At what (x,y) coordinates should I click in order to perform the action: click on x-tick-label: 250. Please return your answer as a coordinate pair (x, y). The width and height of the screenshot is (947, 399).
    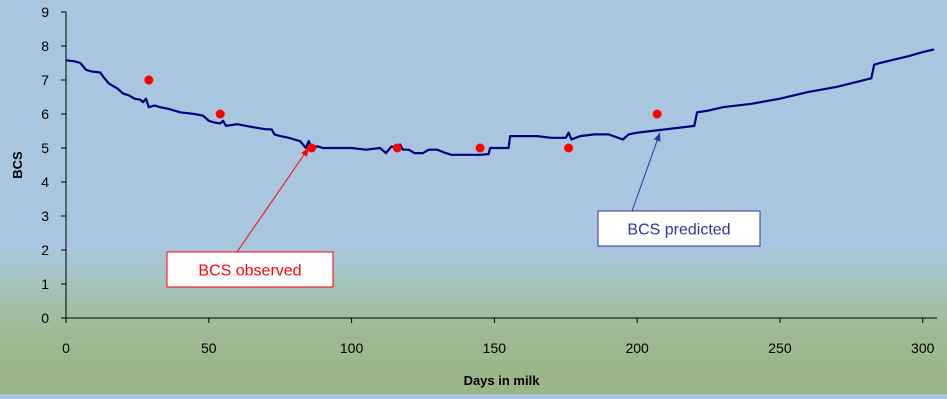
    Looking at the image, I should click on (780, 348).